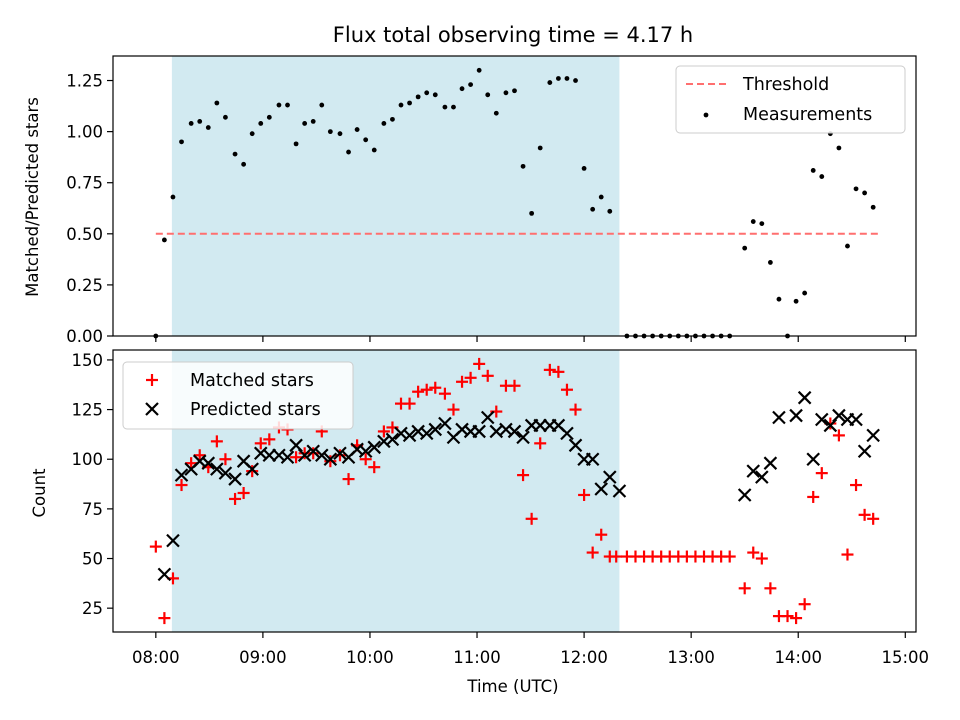 This screenshot has width=960, height=720. Describe the element at coordinates (255, 410) in the screenshot. I see `legend-predicted-label: Predicted stars` at that location.